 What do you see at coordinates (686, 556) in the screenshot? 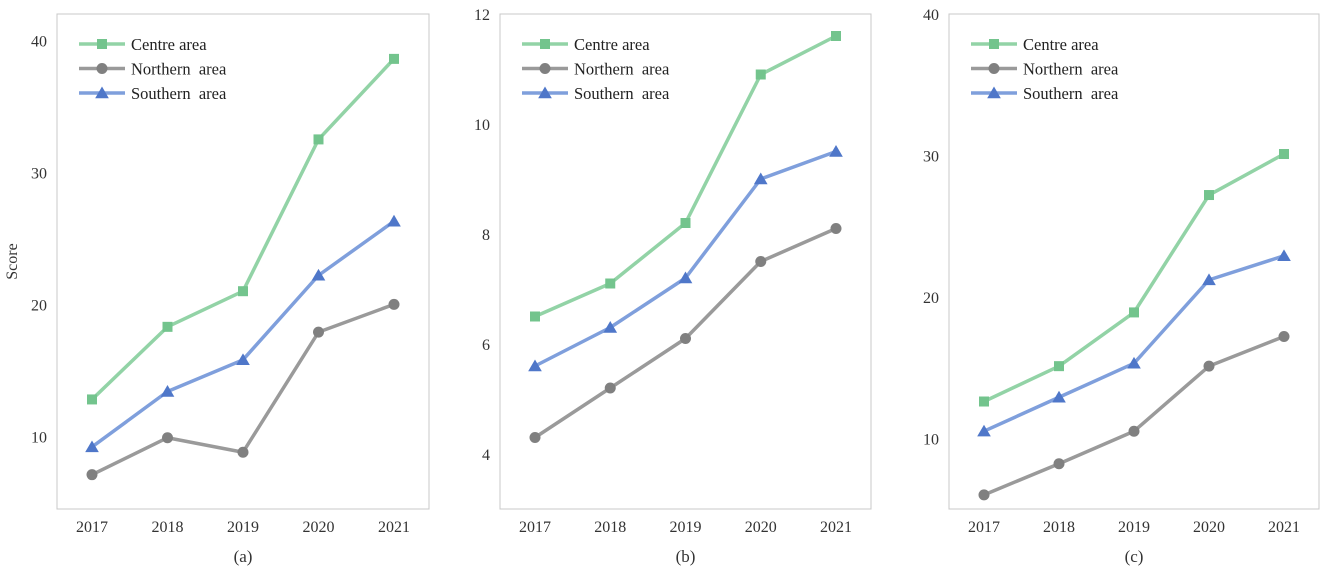
I see `panel-caption: (b)` at bounding box center [686, 556].